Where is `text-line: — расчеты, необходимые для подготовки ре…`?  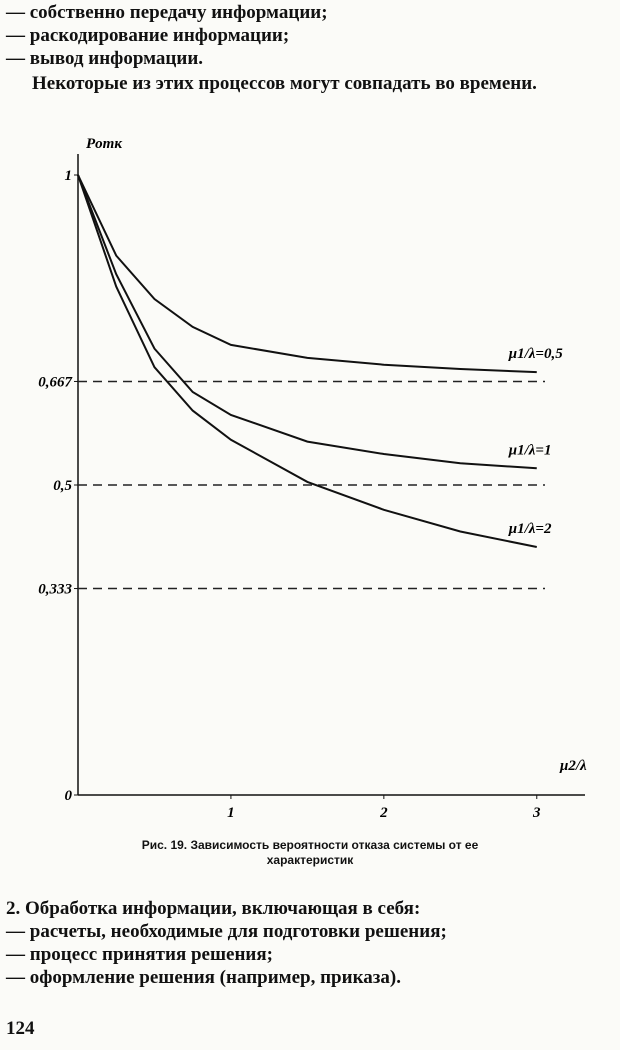 text-line: — расчеты, необходимые для подготовки ре… is located at coordinates (226, 931).